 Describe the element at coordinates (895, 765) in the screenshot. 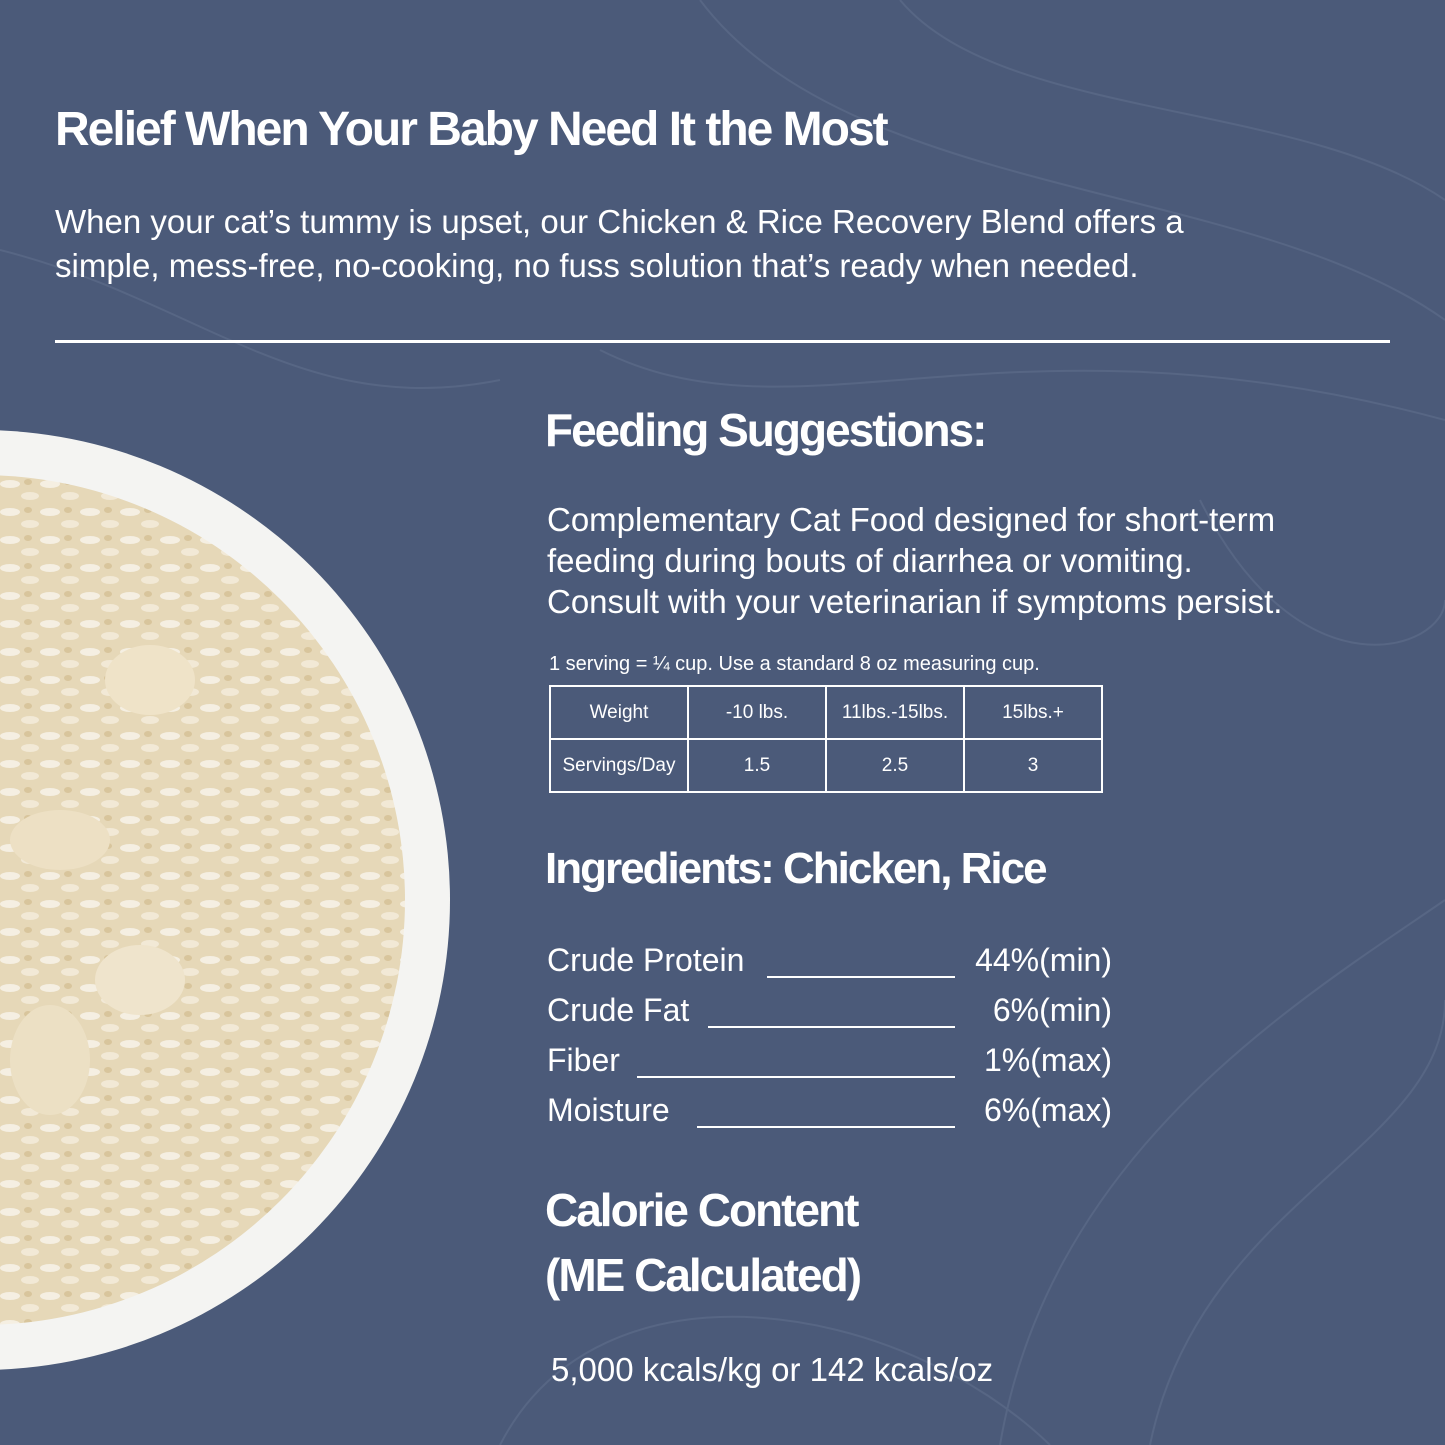

I see `table-cell: 2.5` at that location.